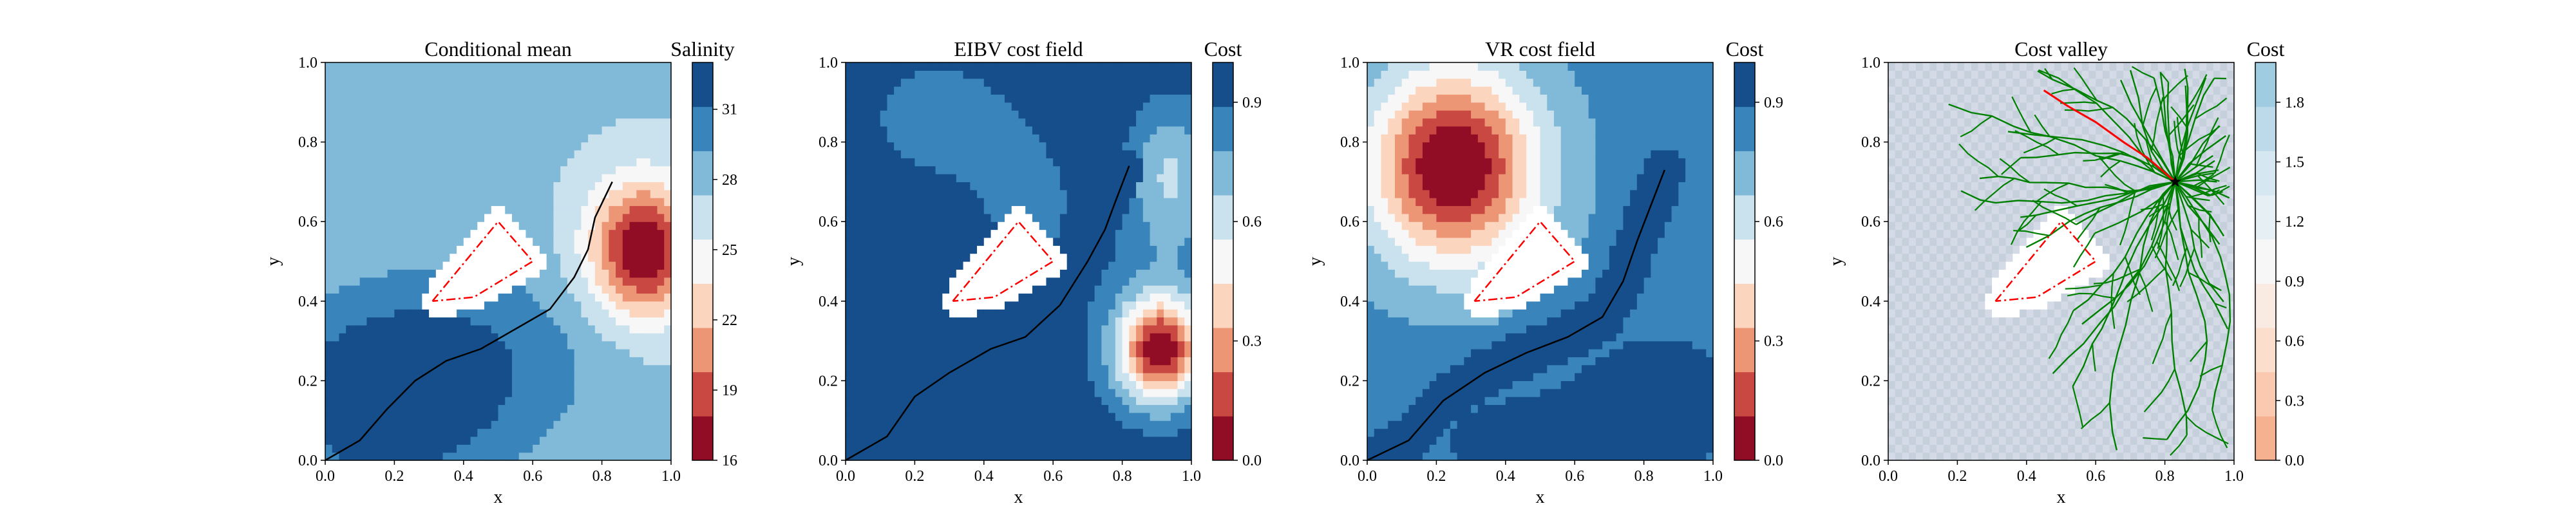  I want to click on marker-star, so click(2175, 181).